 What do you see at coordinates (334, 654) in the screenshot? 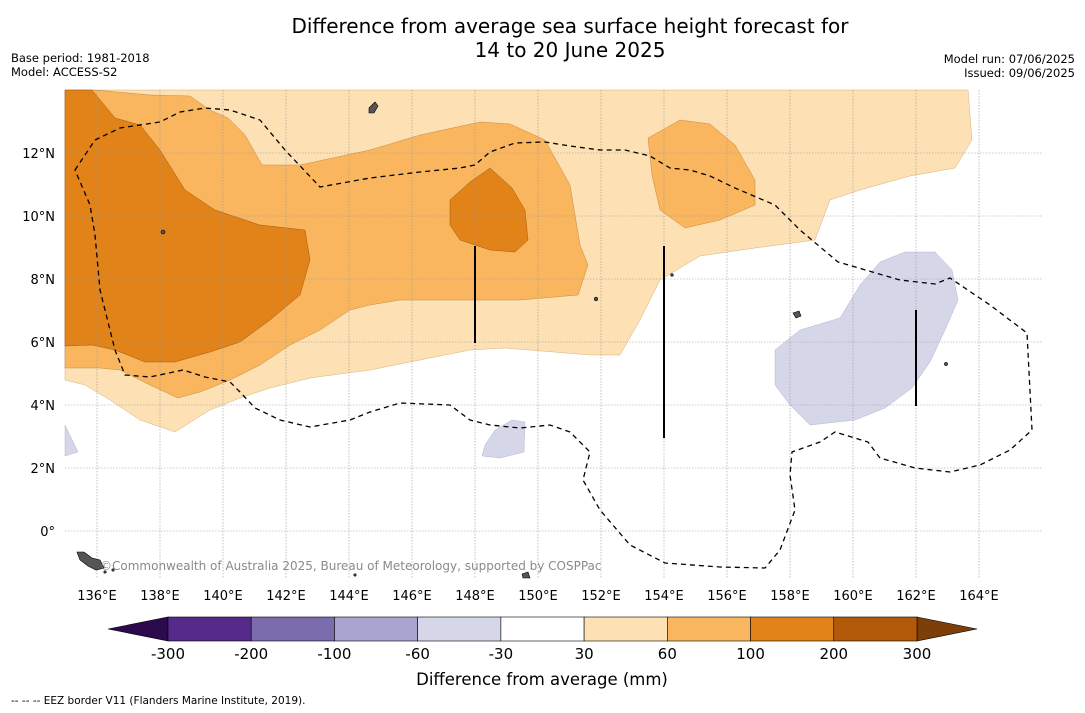
I see `colorbar-tick-label: -100` at bounding box center [334, 654].